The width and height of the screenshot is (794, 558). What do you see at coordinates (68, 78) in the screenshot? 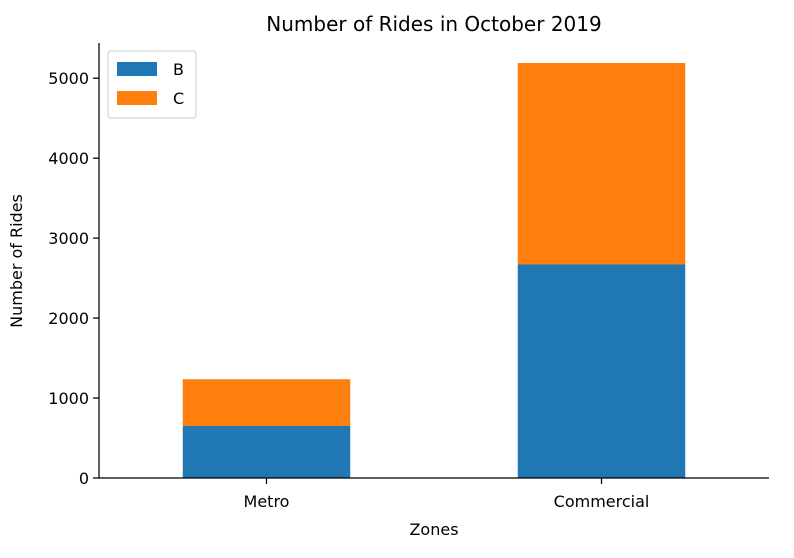
I see `y-tick-label: 5000` at bounding box center [68, 78].